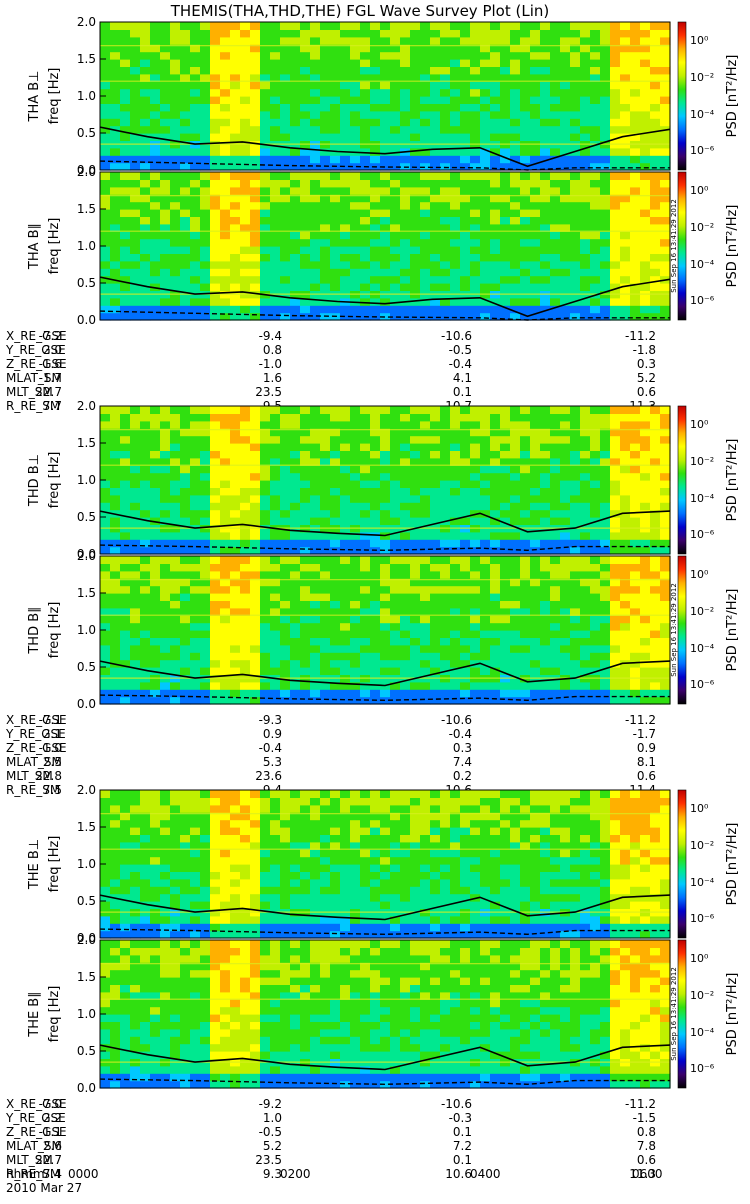 This screenshot has width=750, height=1204. I want to click on ephemeris-value: 22.8, so click(48, 776).